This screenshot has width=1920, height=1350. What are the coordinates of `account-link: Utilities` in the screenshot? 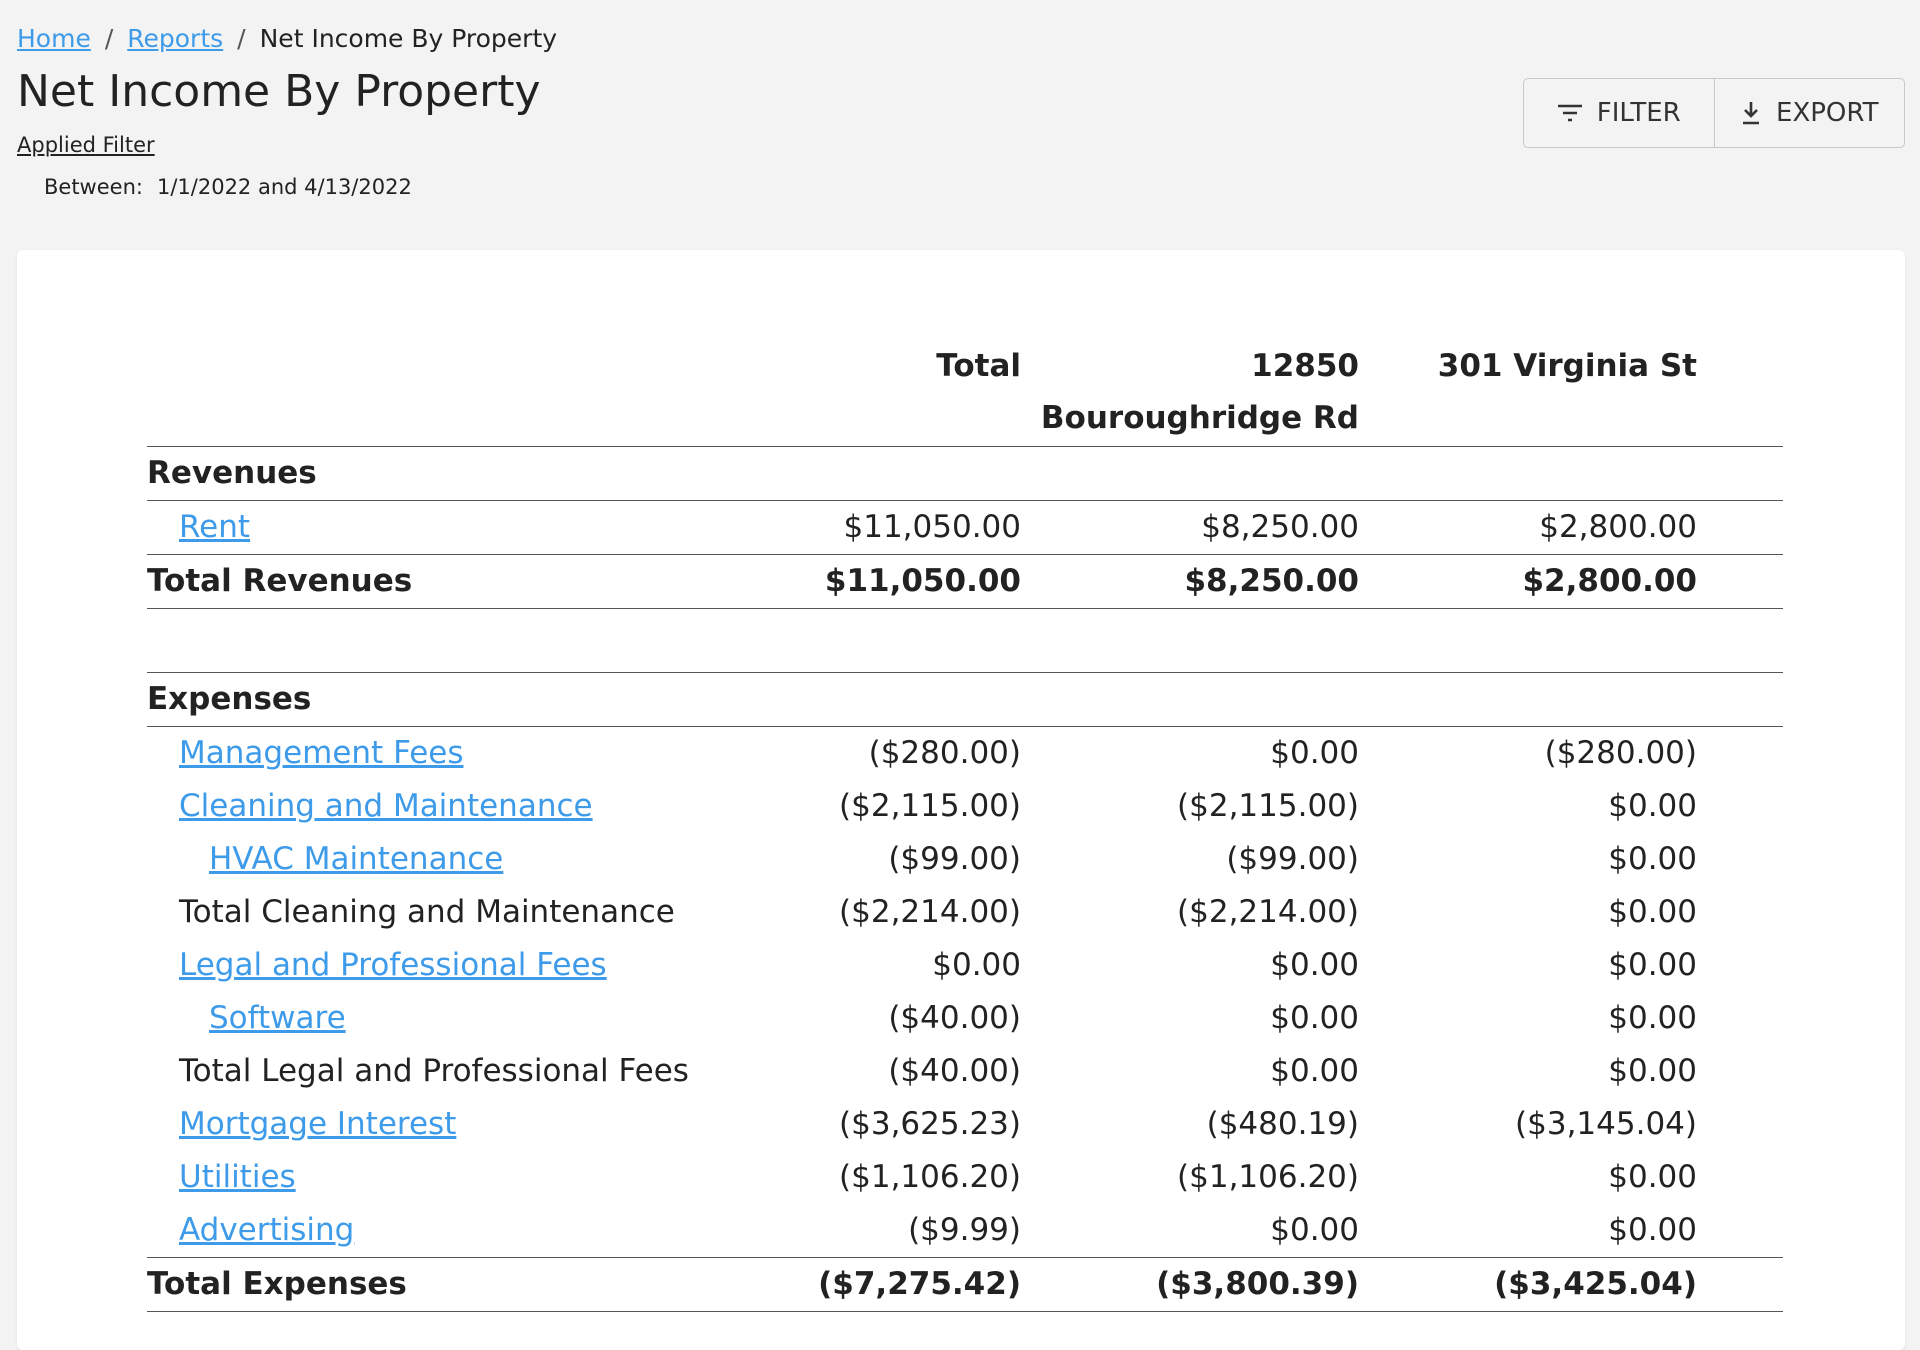 It's located at (237, 1177).